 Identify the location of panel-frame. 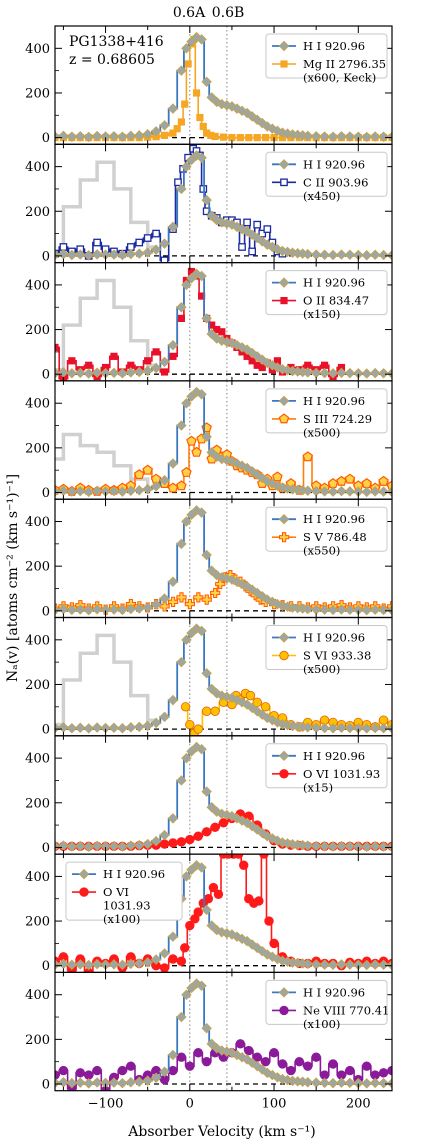
(223, 1031).